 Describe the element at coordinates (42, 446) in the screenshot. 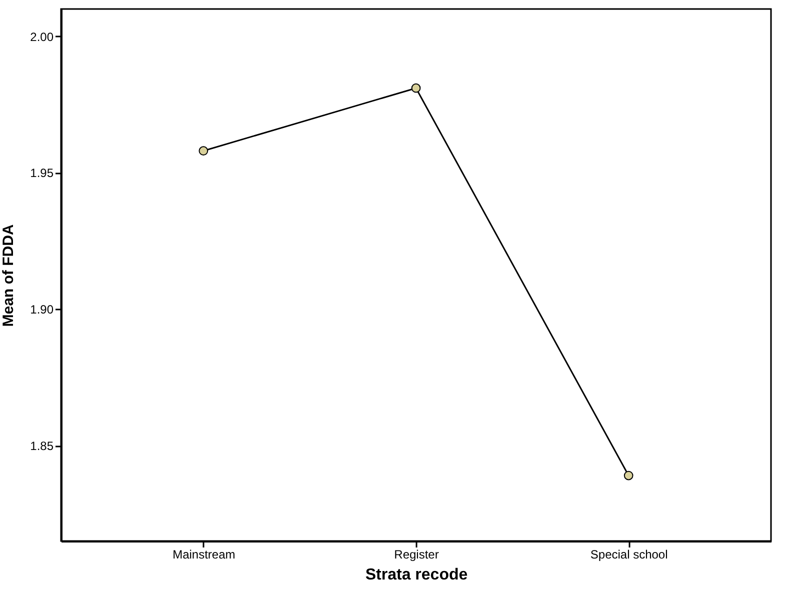

I see `y-tick-label: 1.85` at that location.